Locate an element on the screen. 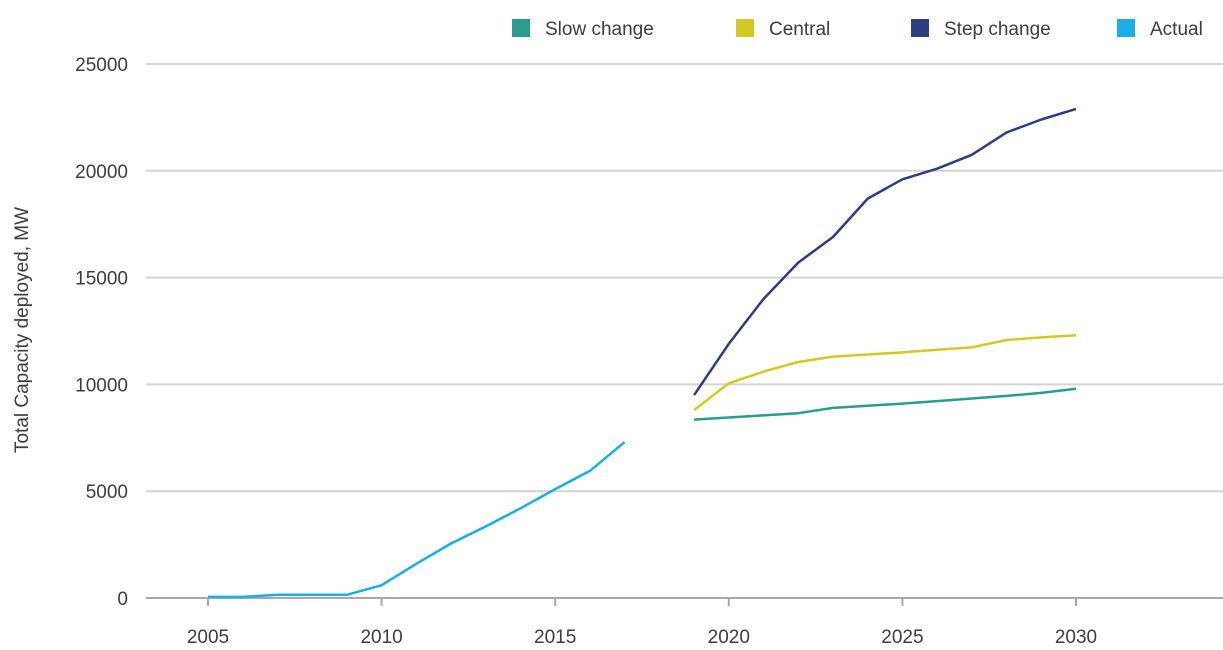 This screenshot has width=1223, height=650. series-line-step-change is located at coordinates (885, 251).